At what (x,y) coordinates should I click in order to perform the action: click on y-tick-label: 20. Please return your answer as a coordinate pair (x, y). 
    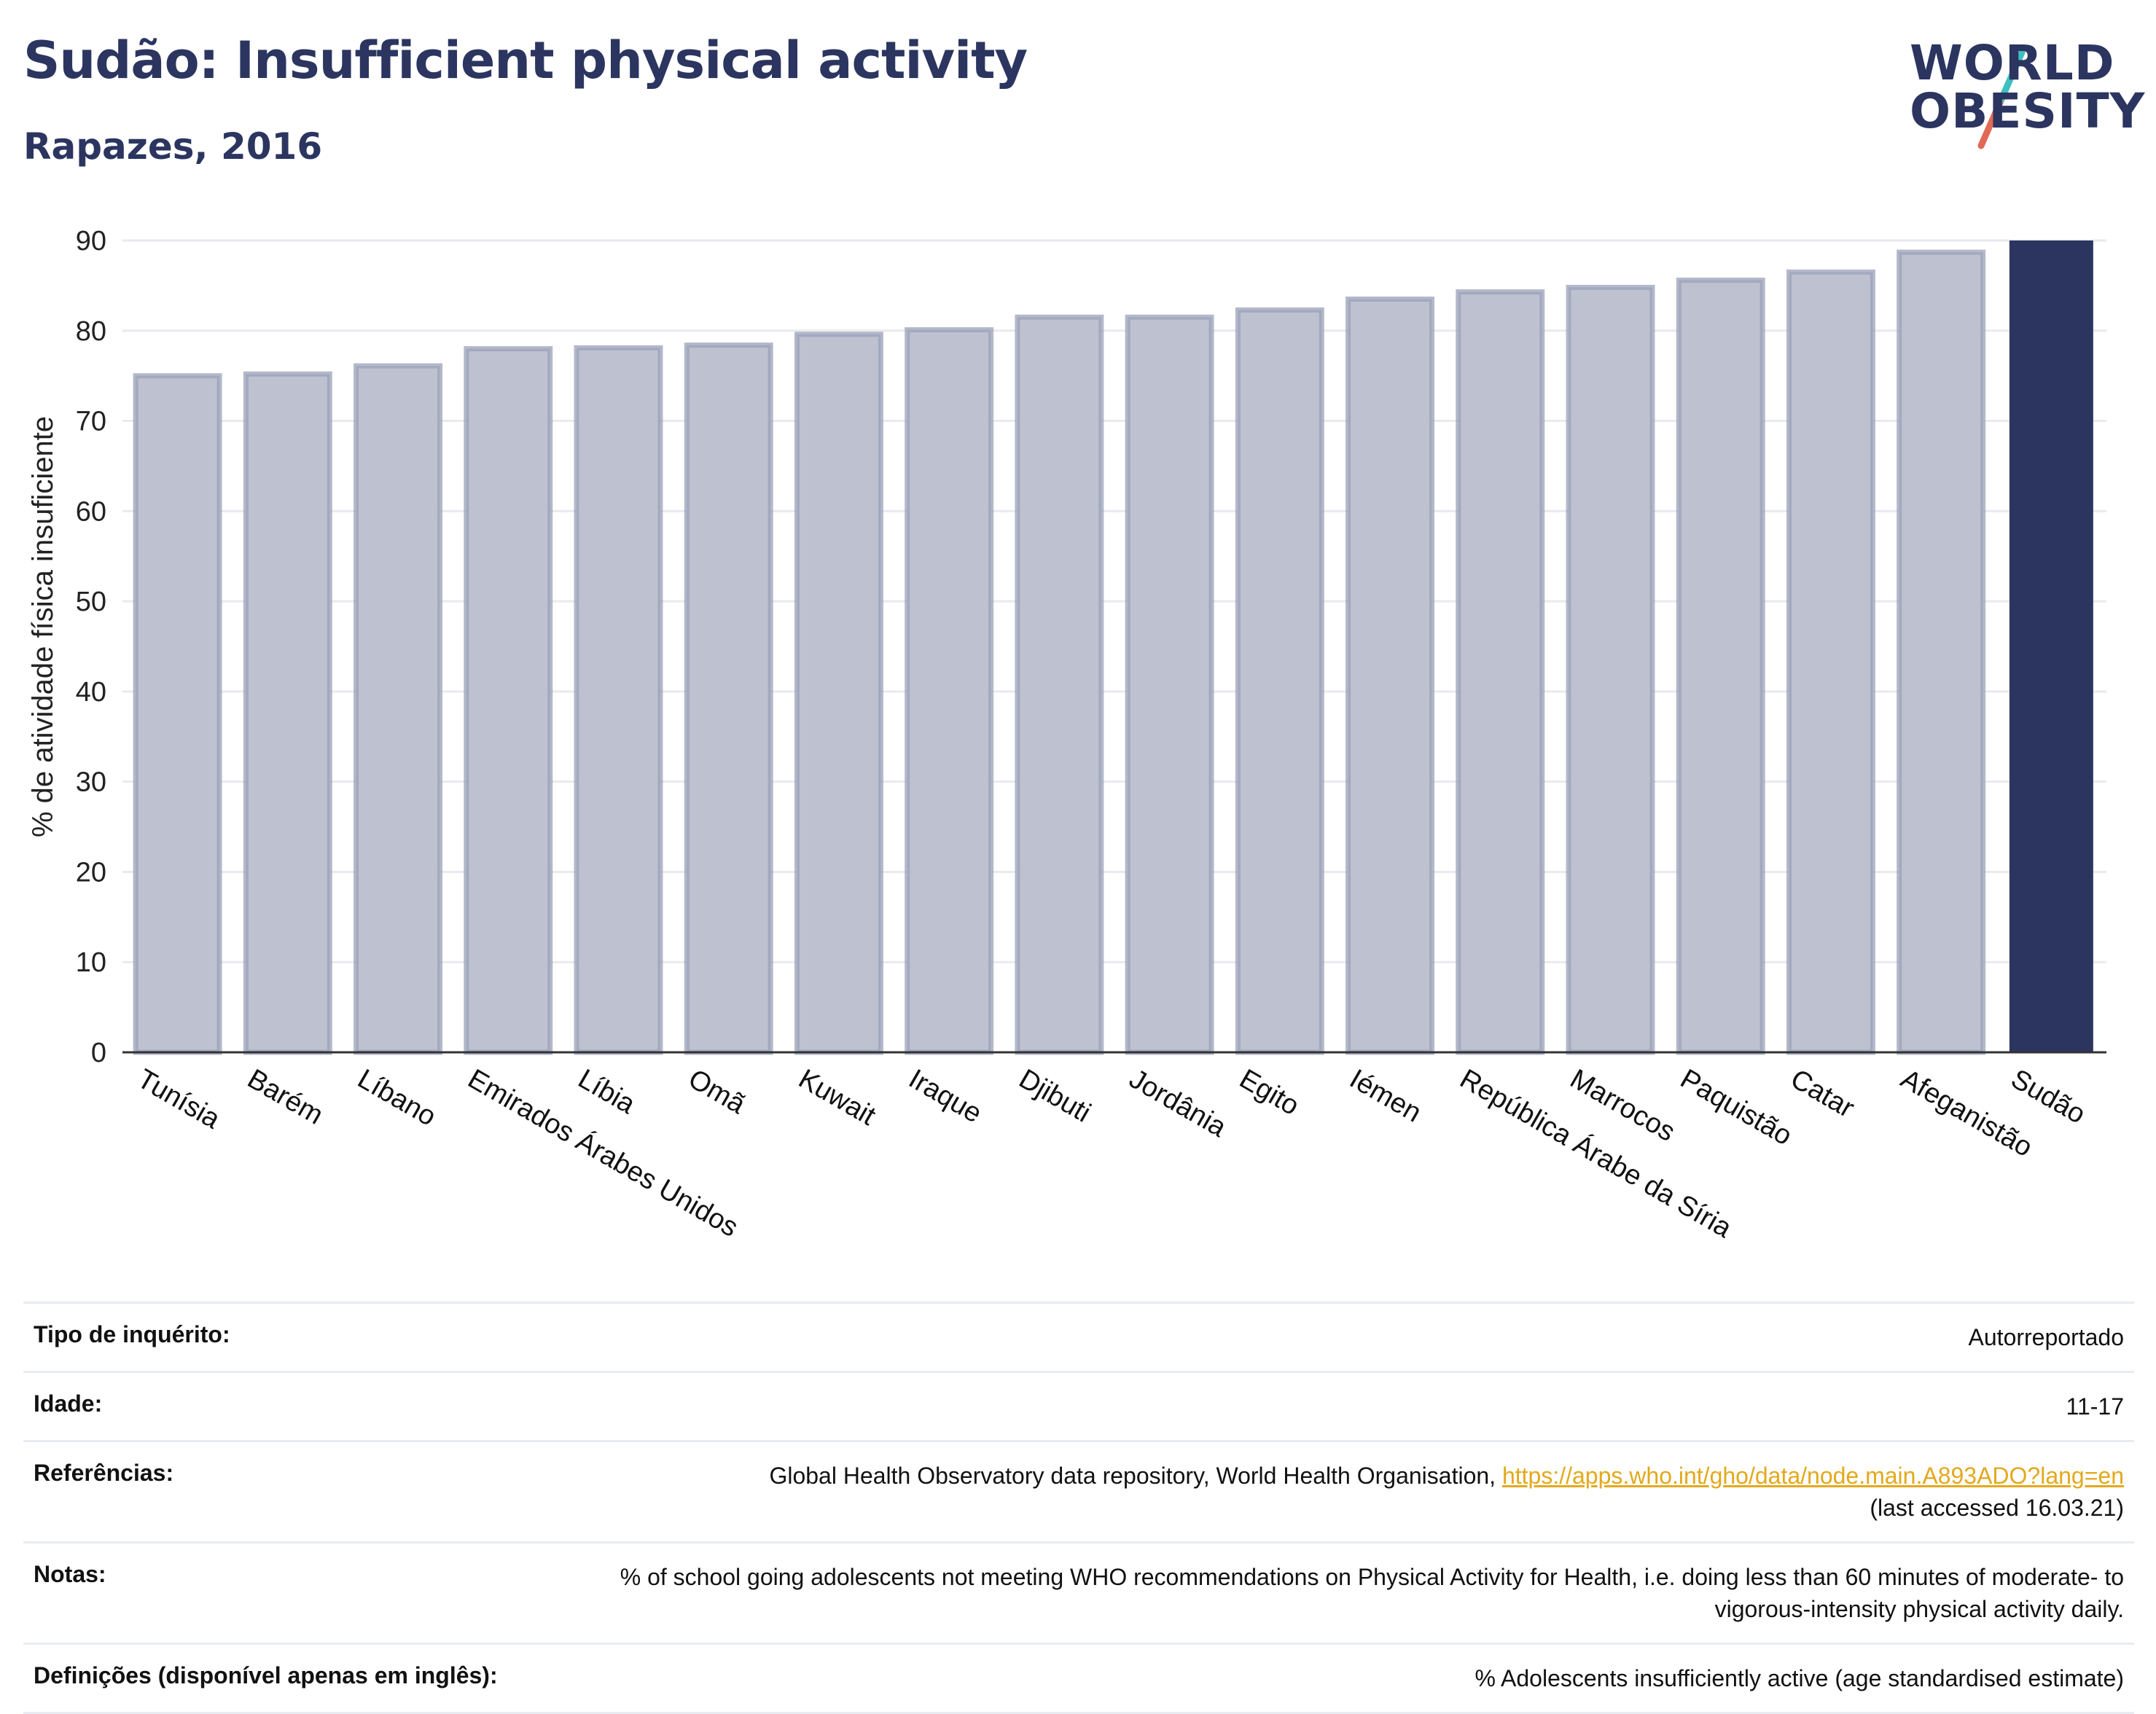
    Looking at the image, I should click on (91, 872).